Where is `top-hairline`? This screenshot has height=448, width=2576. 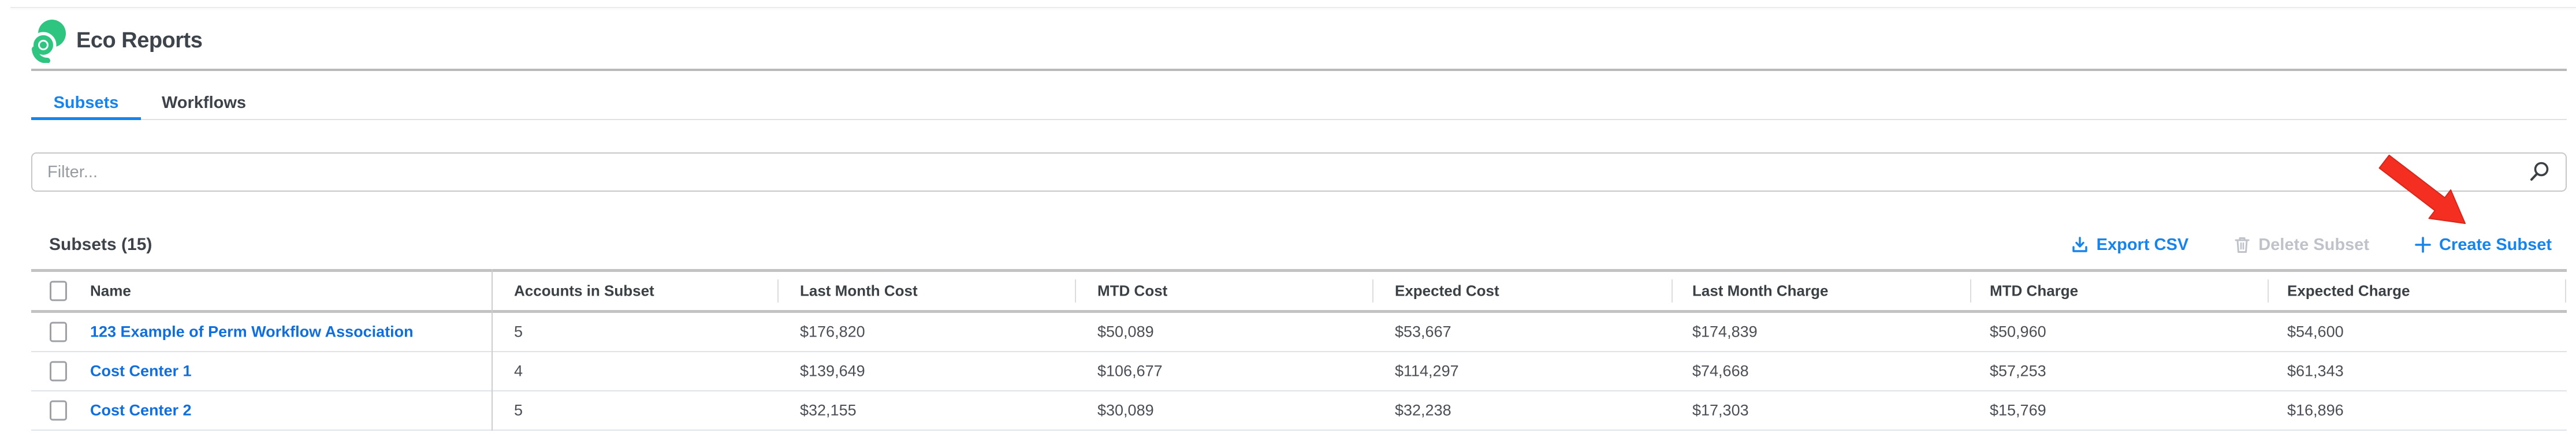
top-hairline is located at coordinates (1293, 7).